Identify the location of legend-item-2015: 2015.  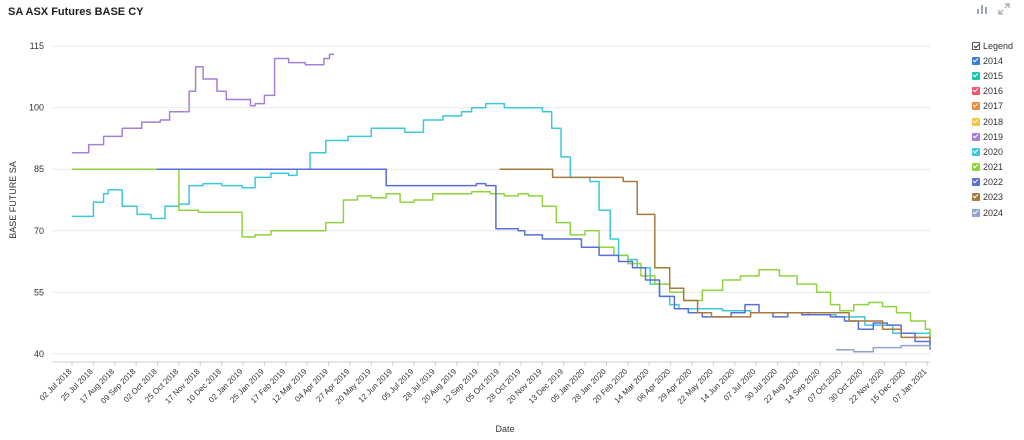
(997, 75).